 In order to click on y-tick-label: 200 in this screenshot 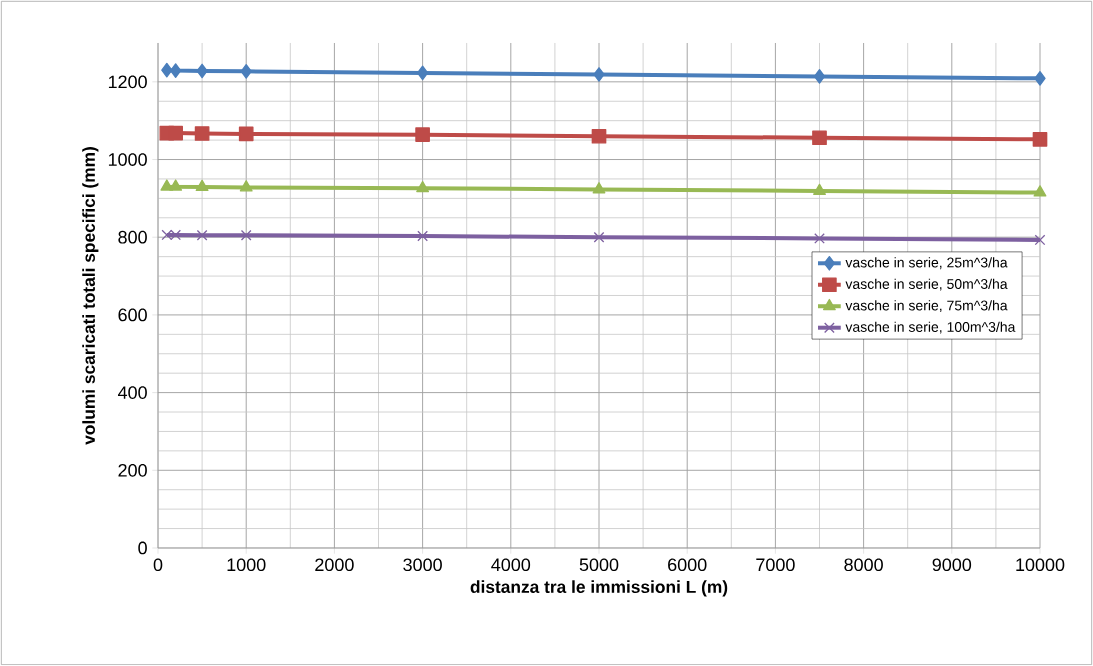, I will do `click(132, 470)`.